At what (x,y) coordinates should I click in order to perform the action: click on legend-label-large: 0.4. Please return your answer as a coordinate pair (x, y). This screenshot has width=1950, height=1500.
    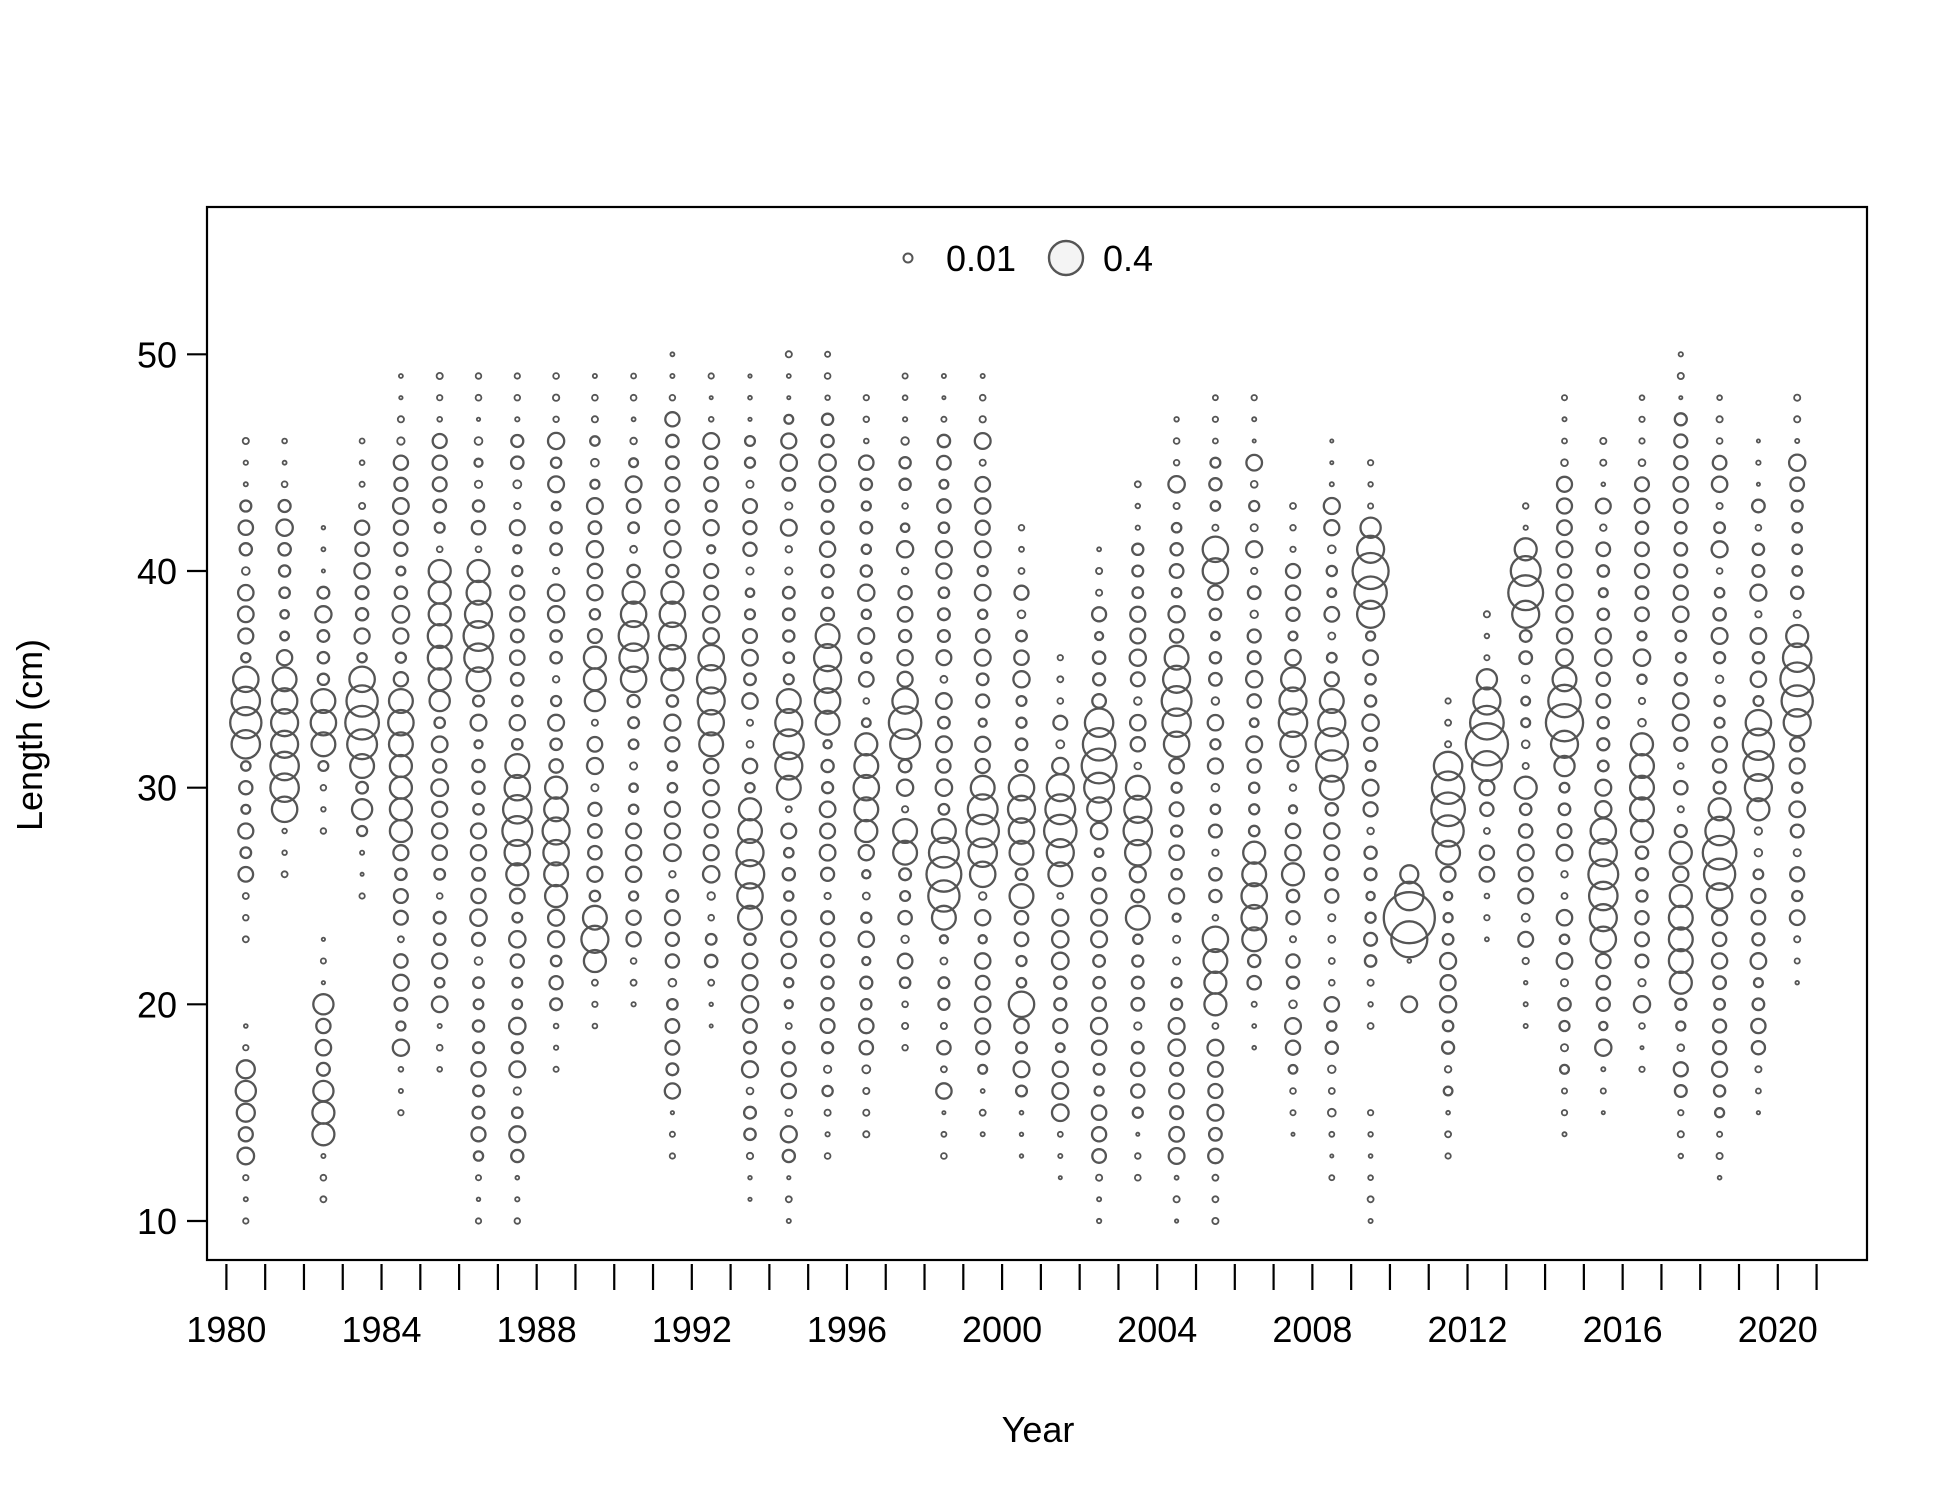
    Looking at the image, I should click on (1128, 258).